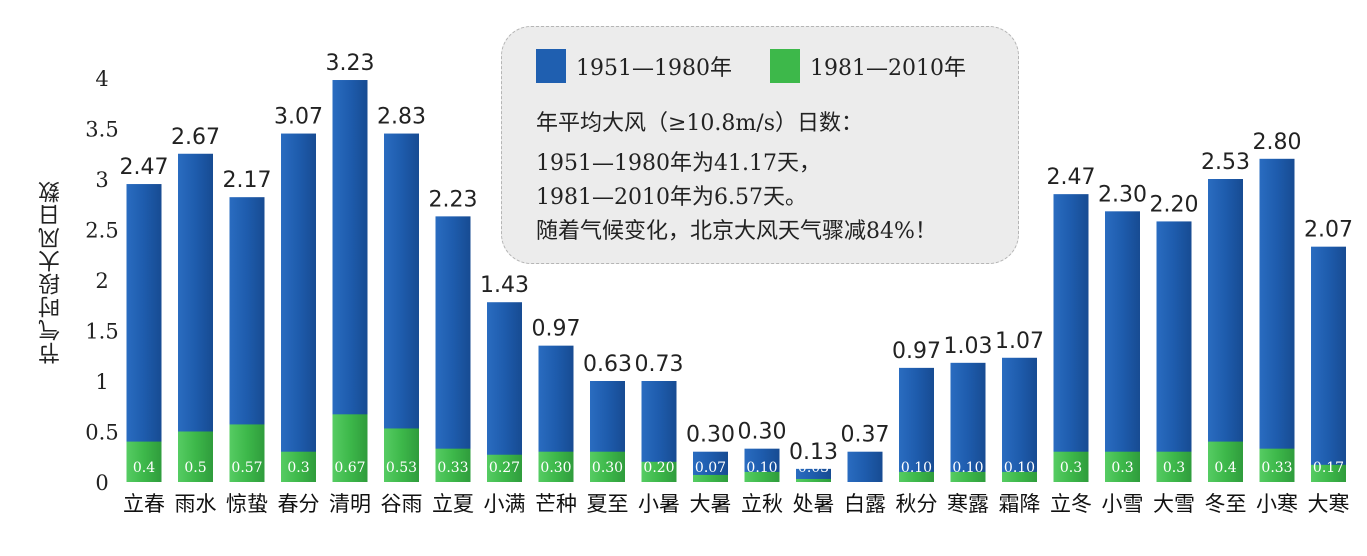 The image size is (1367, 556). I want to click on y-axis-label: 节气时段大风日数, so click(51, 272).